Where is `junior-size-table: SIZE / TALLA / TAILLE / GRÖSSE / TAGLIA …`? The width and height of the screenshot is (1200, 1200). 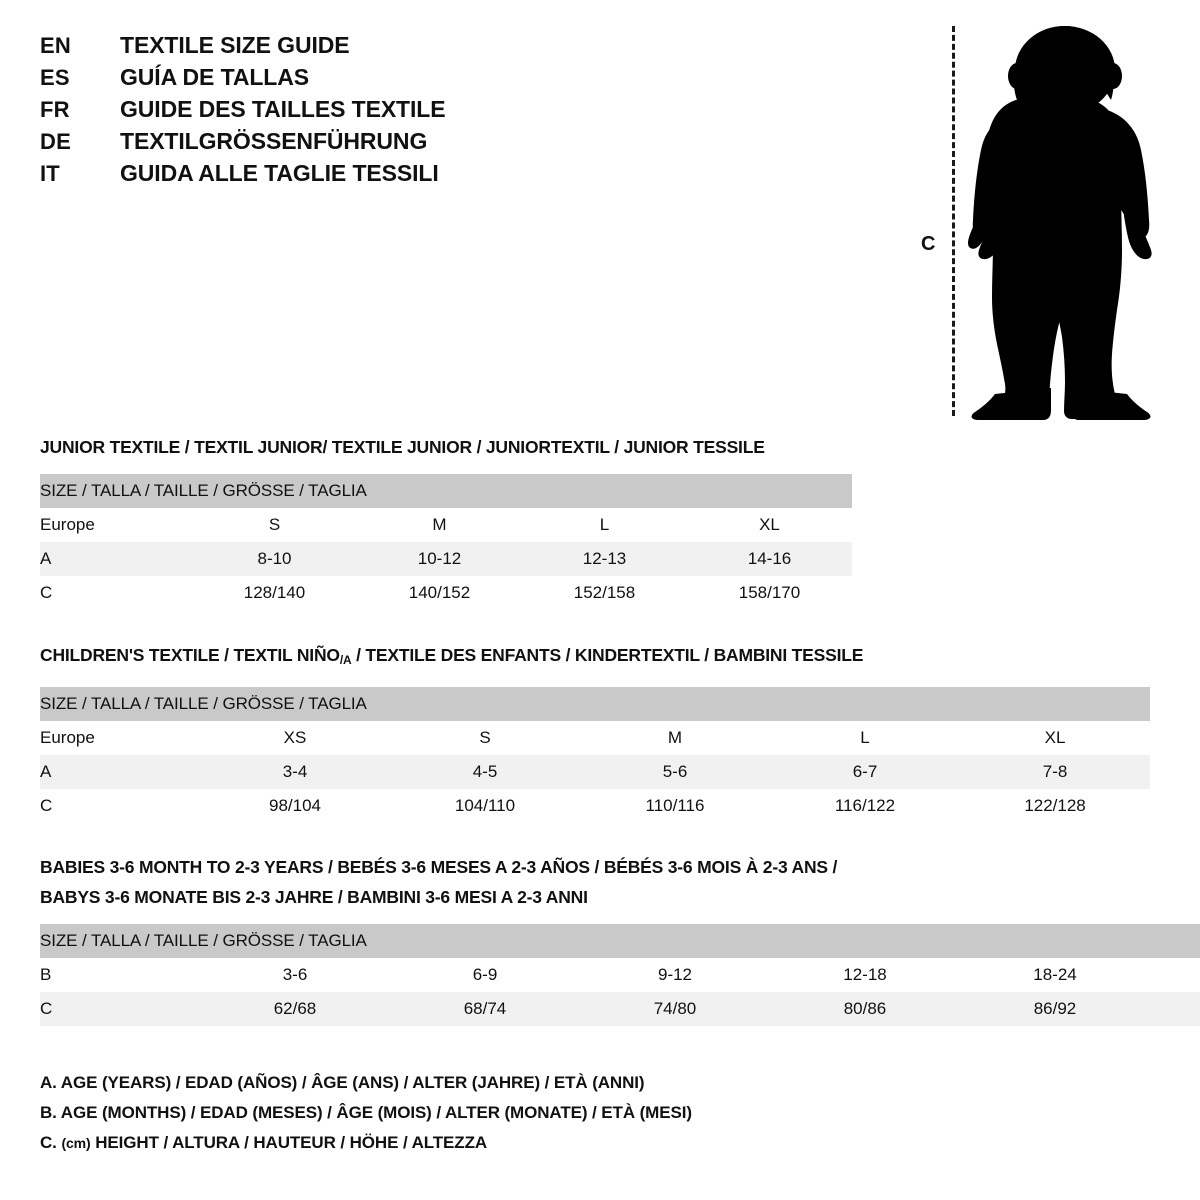 junior-size-table: SIZE / TALLA / TAILLE / GRÖSSE / TAGLIA … is located at coordinates (446, 542).